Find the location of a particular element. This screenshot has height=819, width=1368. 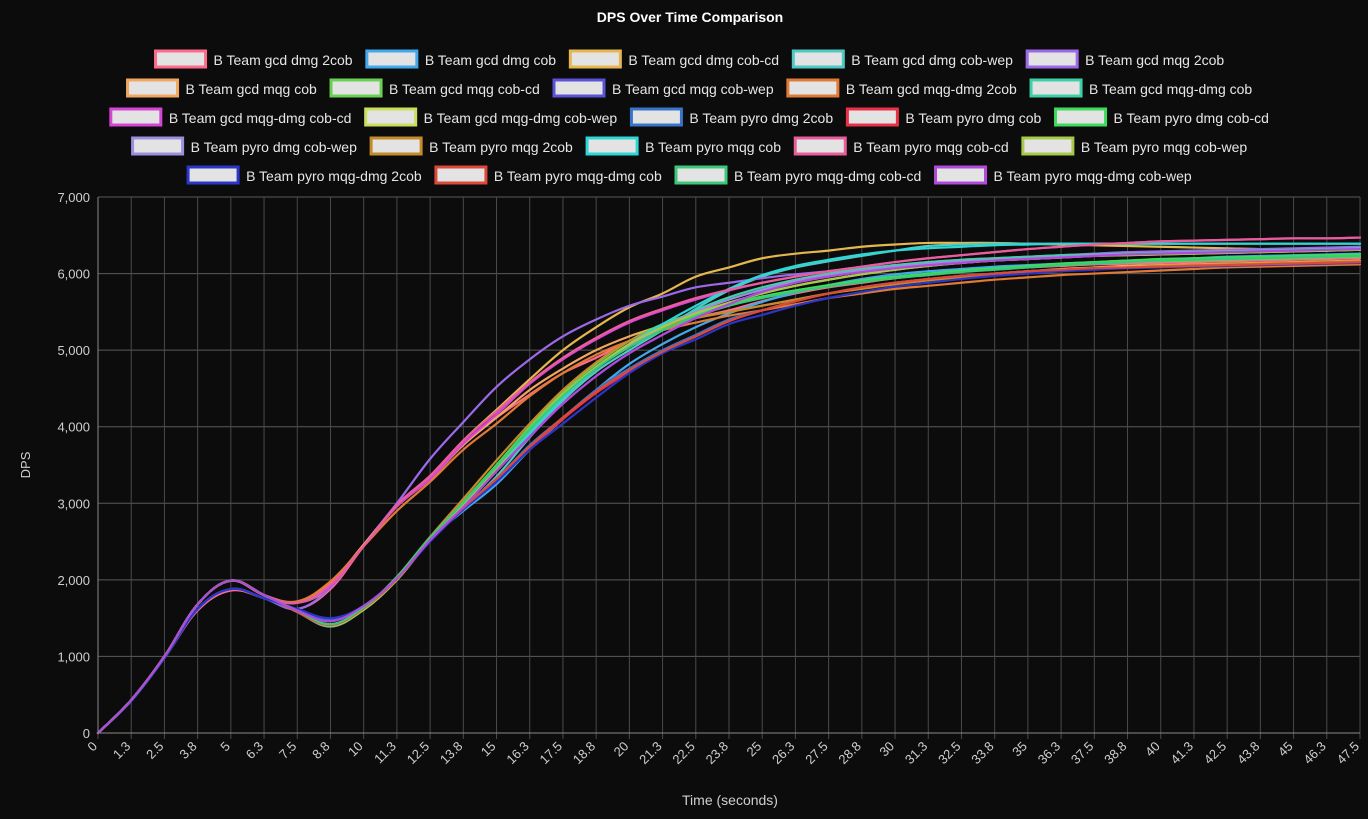

legend-item: B Team gcd mqg cob-wep is located at coordinates (663, 88).